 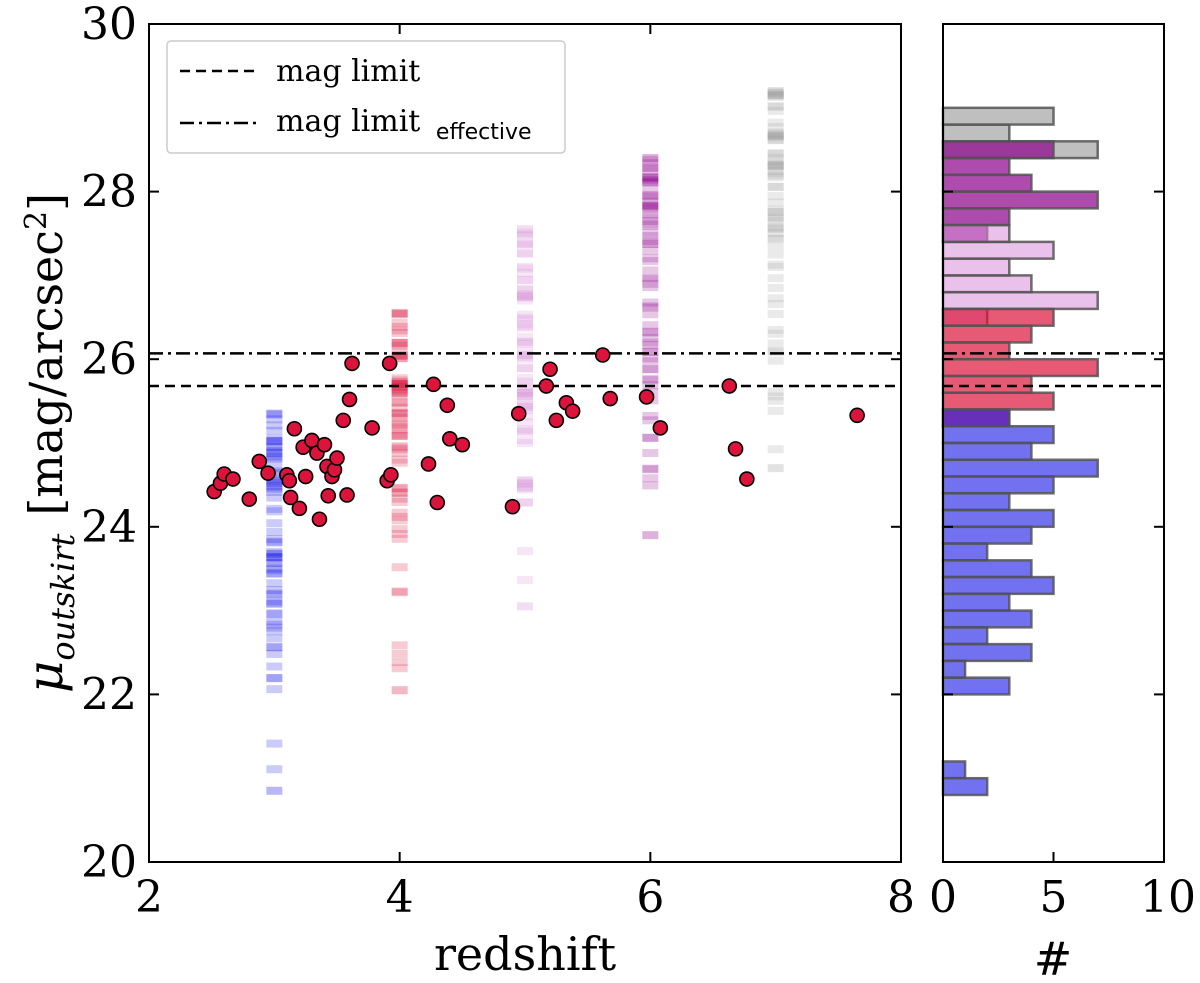 What do you see at coordinates (525, 418) in the screenshot?
I see `simulated-column-z5` at bounding box center [525, 418].